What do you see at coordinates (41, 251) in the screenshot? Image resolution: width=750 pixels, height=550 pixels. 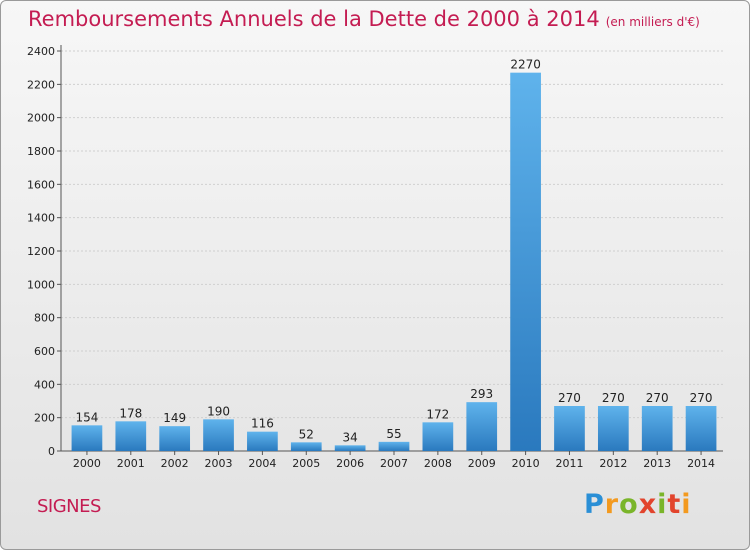 I see `y-tick-label: 1200` at bounding box center [41, 251].